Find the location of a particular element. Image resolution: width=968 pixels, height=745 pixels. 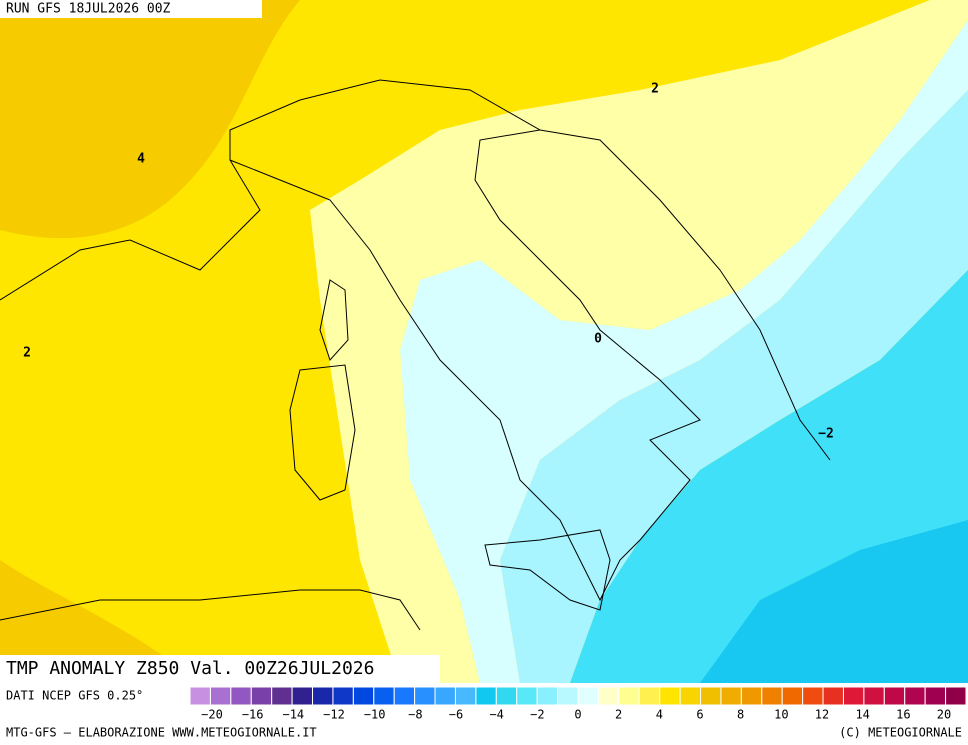

contour-label: −2 is located at coordinates (826, 434).